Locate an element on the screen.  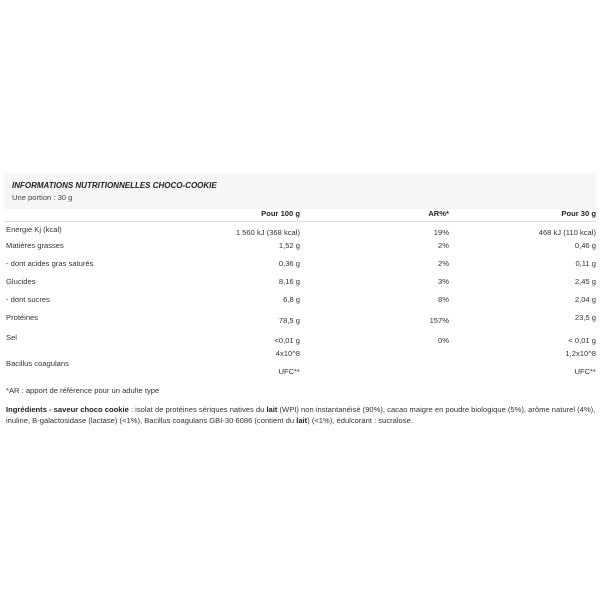
row-per100: <0,01 g is located at coordinates (287, 340).